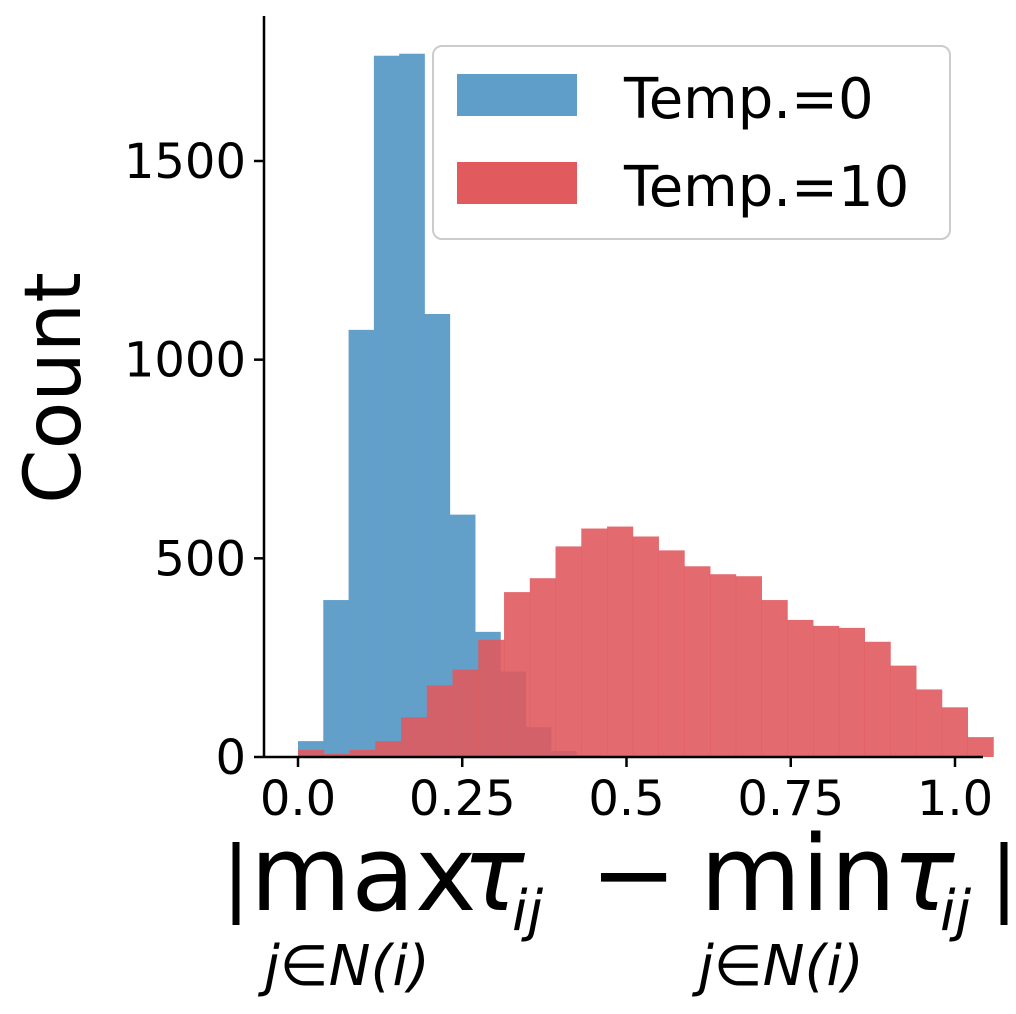 This screenshot has width=1016, height=1014. Describe the element at coordinates (298, 799) in the screenshot. I see `x-tick-label: 0.0` at that location.